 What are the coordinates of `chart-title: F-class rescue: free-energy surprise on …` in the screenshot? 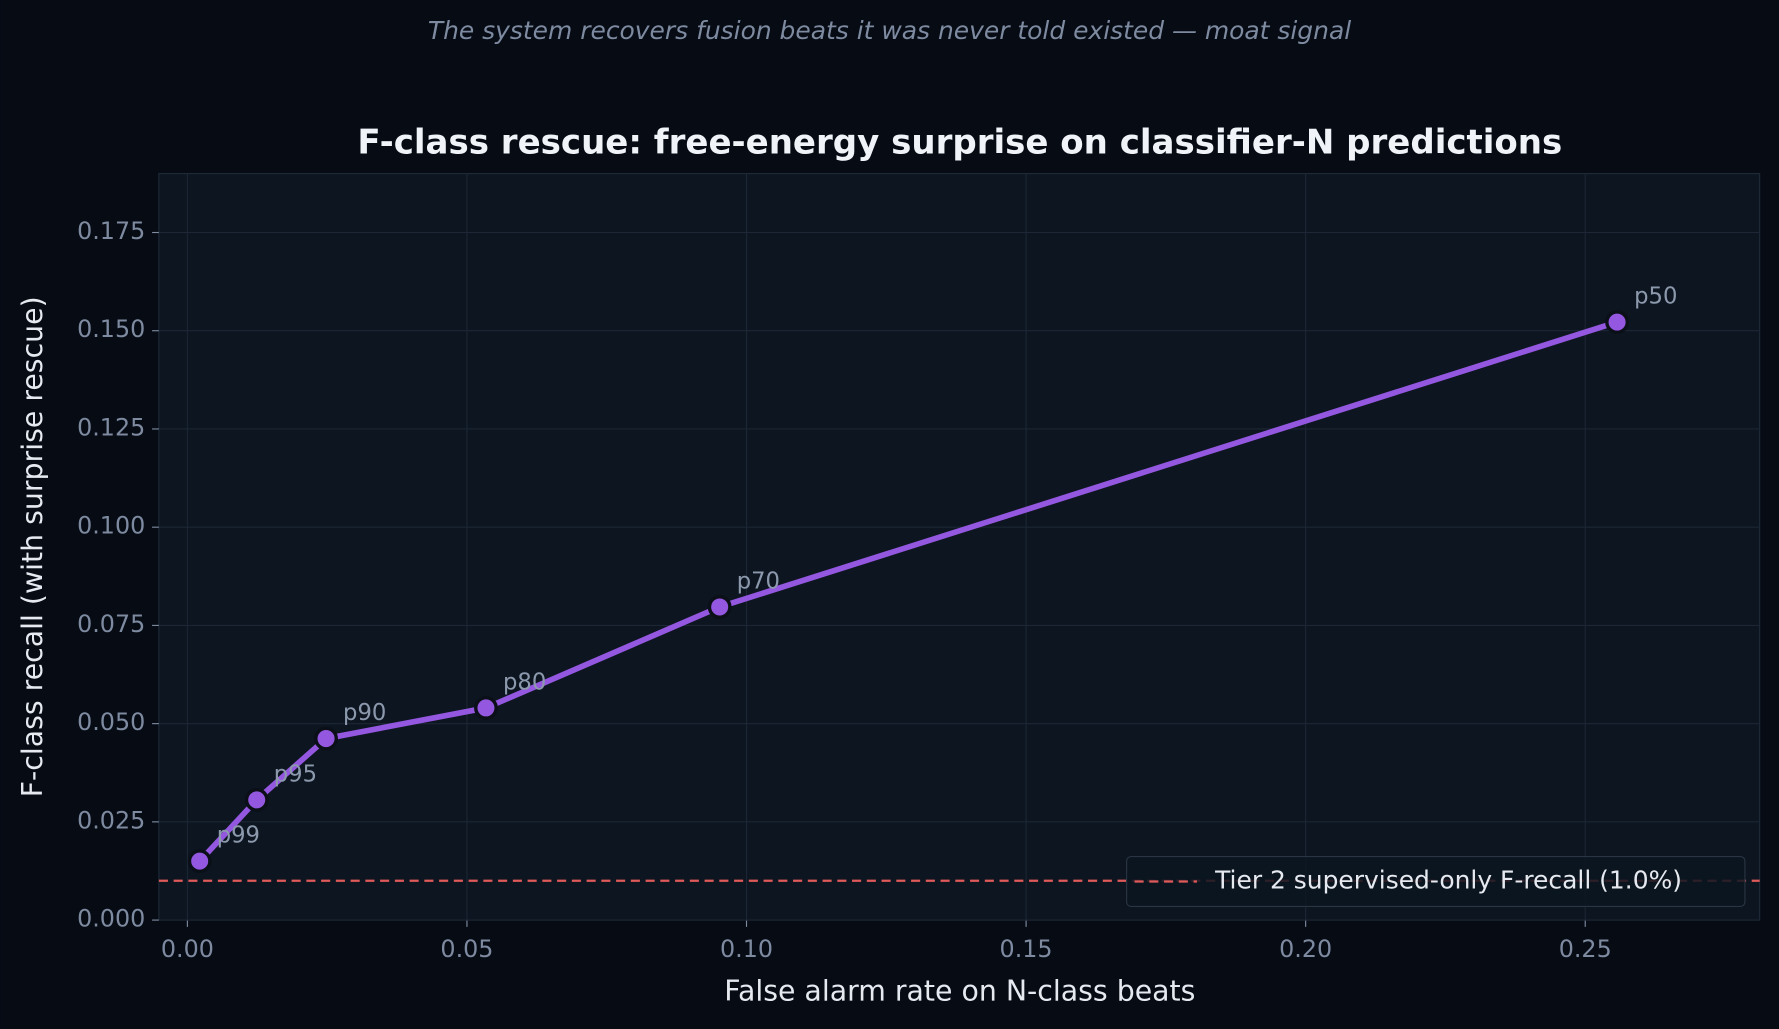 It's located at (959, 143).